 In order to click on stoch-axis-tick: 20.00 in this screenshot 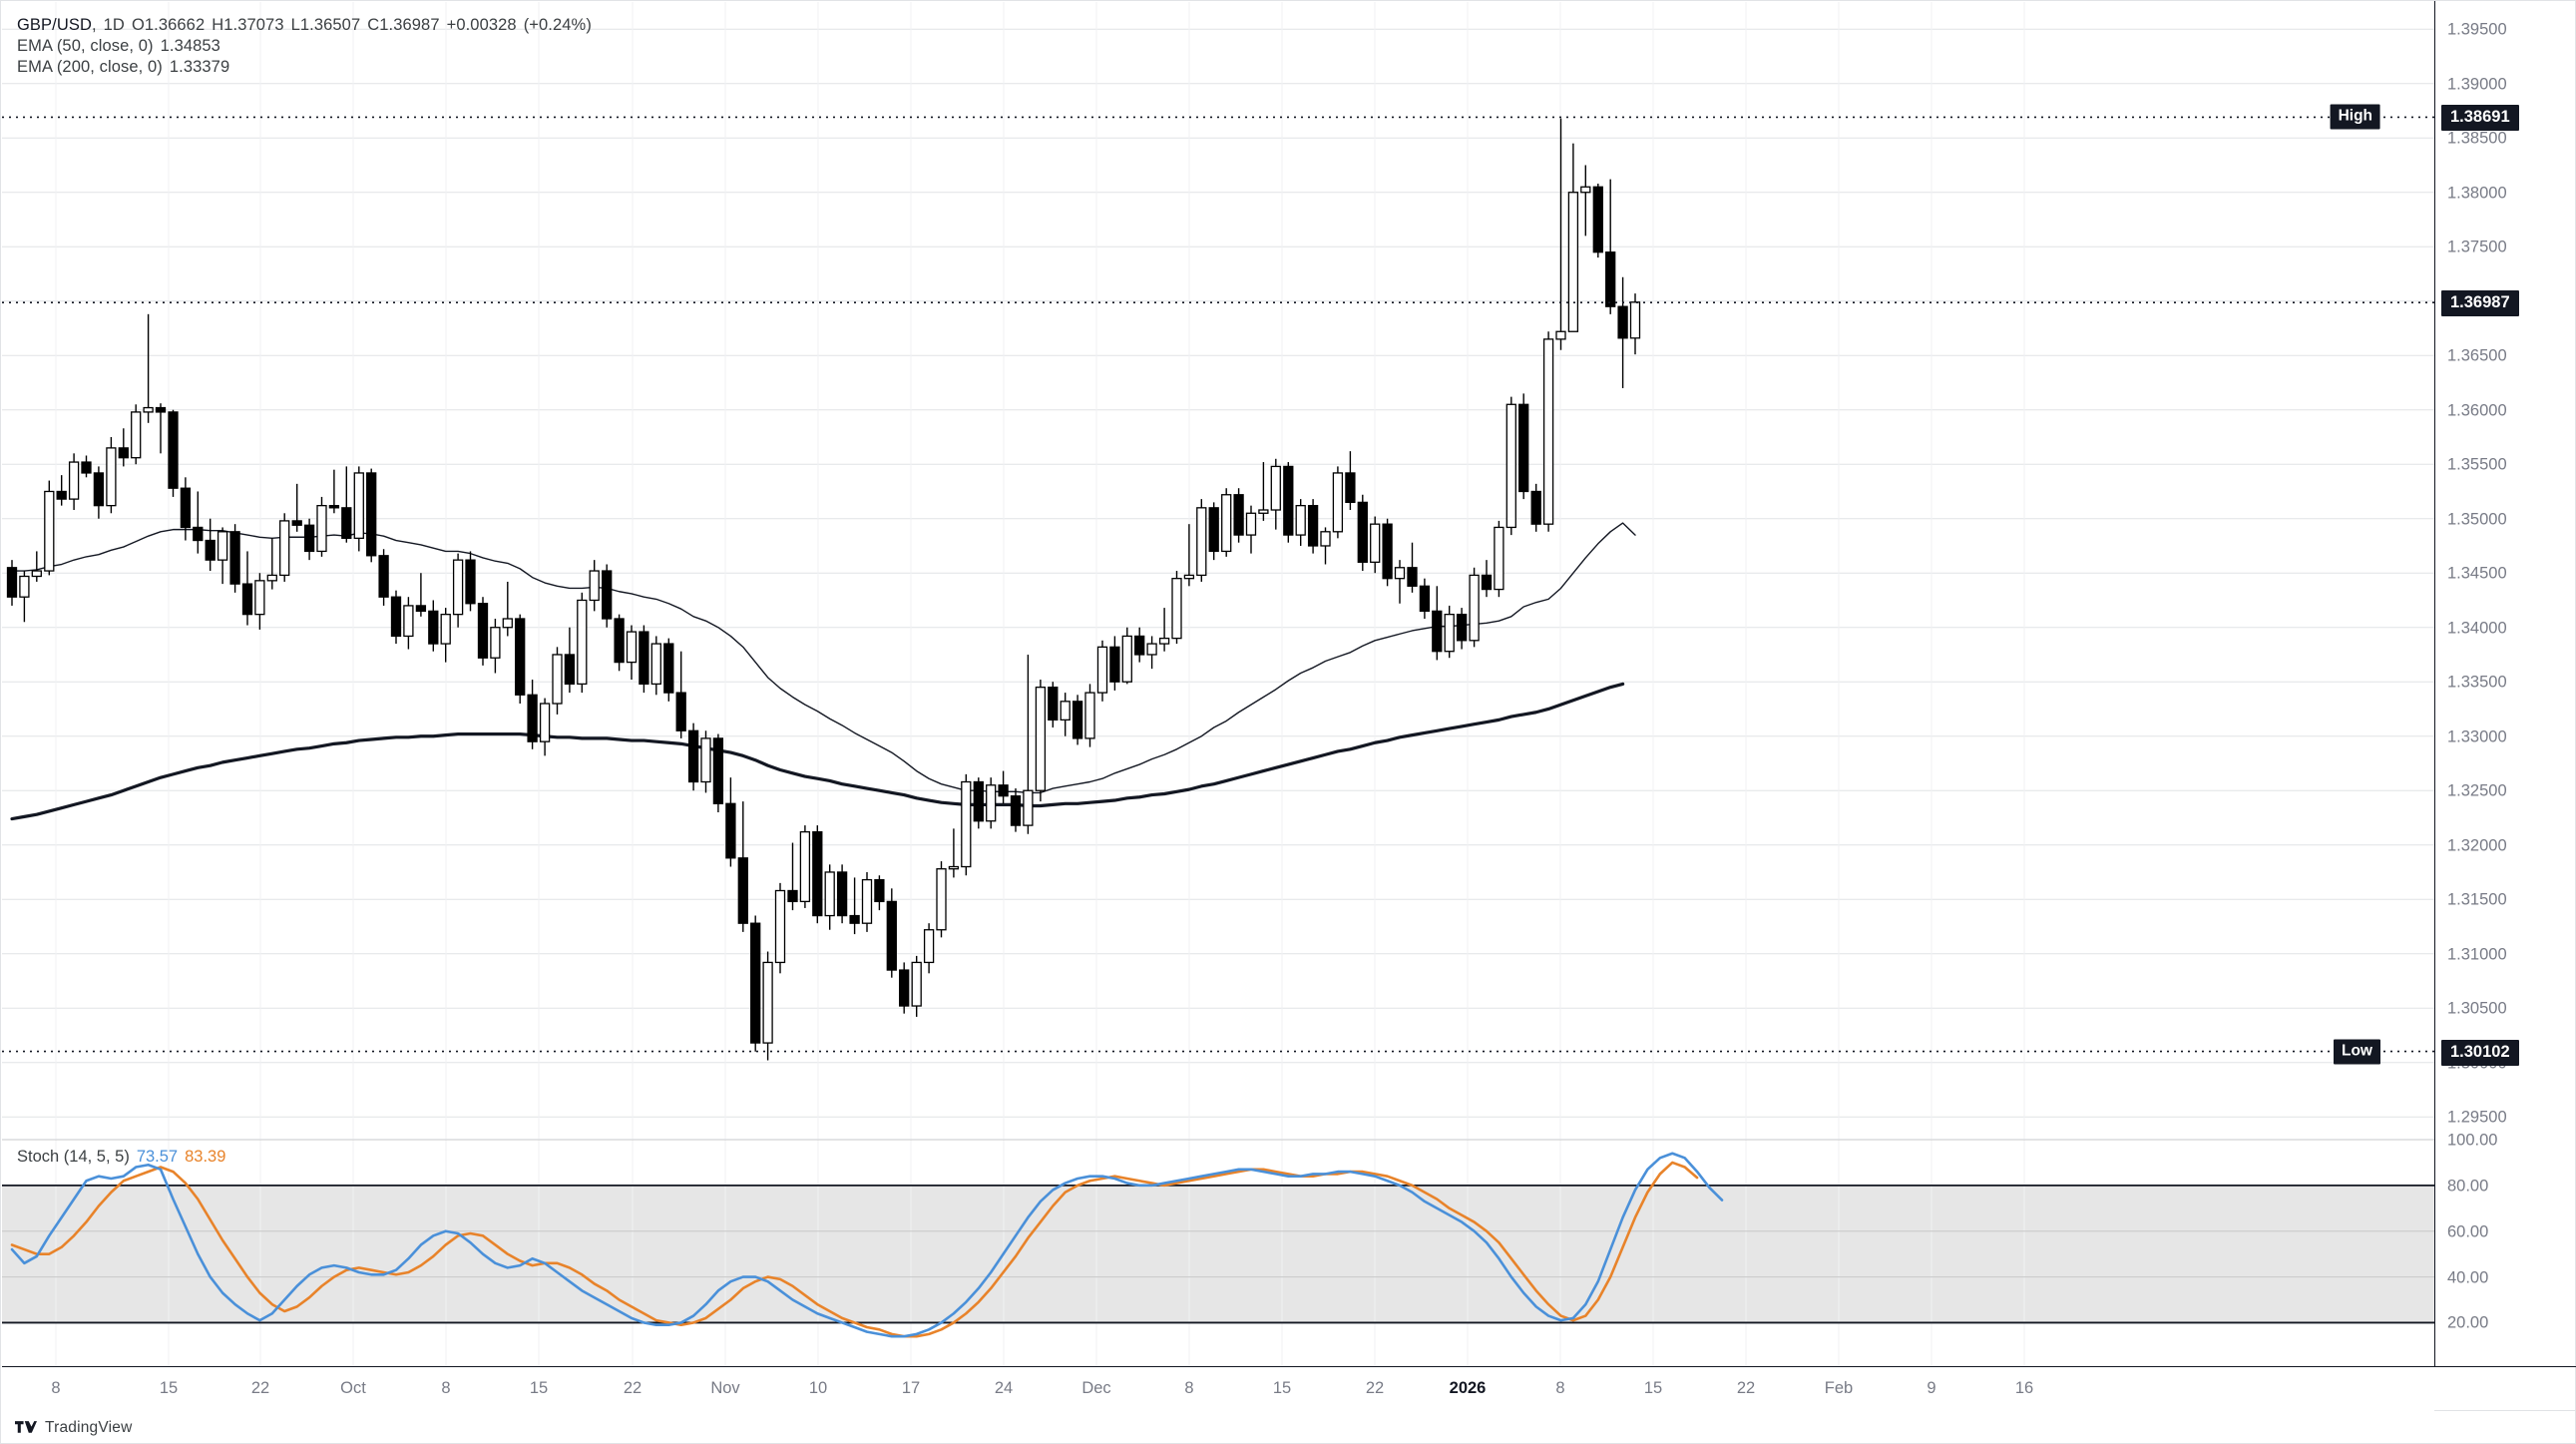, I will do `click(2468, 1322)`.